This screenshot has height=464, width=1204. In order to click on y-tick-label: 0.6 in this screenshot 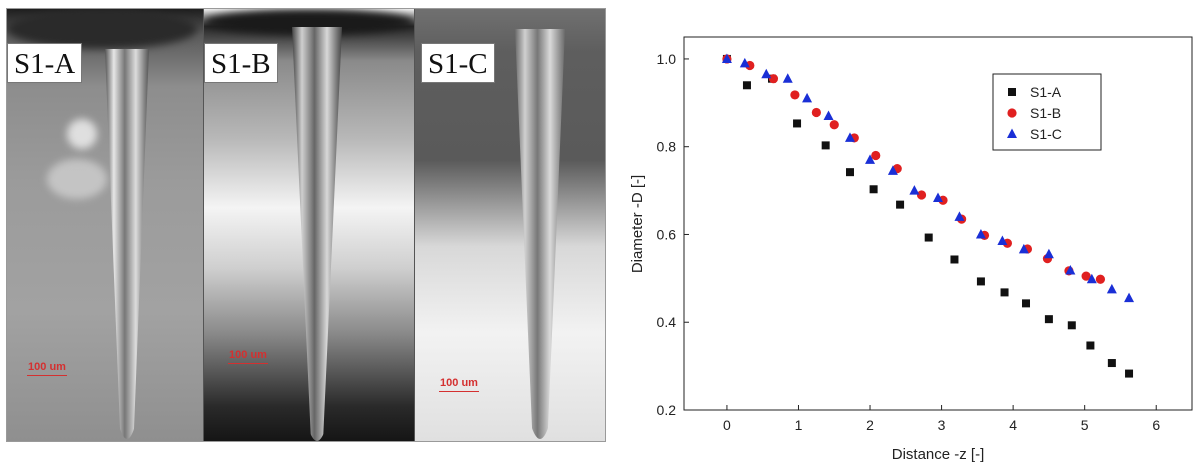, I will do `click(667, 234)`.